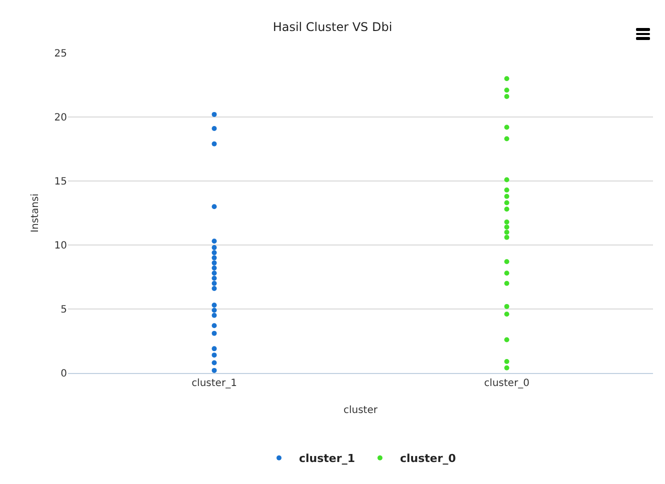 Image resolution: width=665 pixels, height=484 pixels. What do you see at coordinates (60, 246) in the screenshot?
I see `y-tick-label: 10` at bounding box center [60, 246].